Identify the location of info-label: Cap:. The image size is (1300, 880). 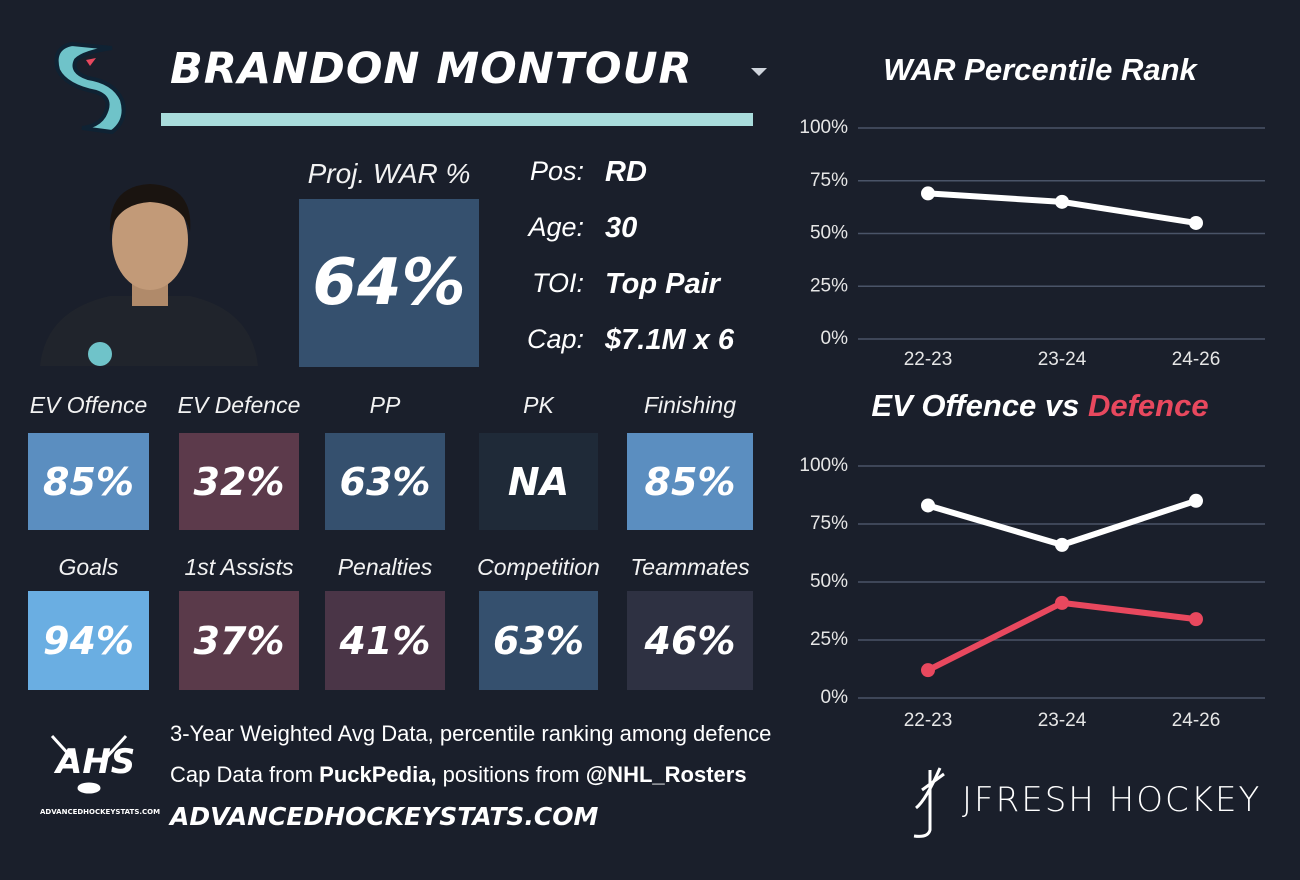
(555, 339).